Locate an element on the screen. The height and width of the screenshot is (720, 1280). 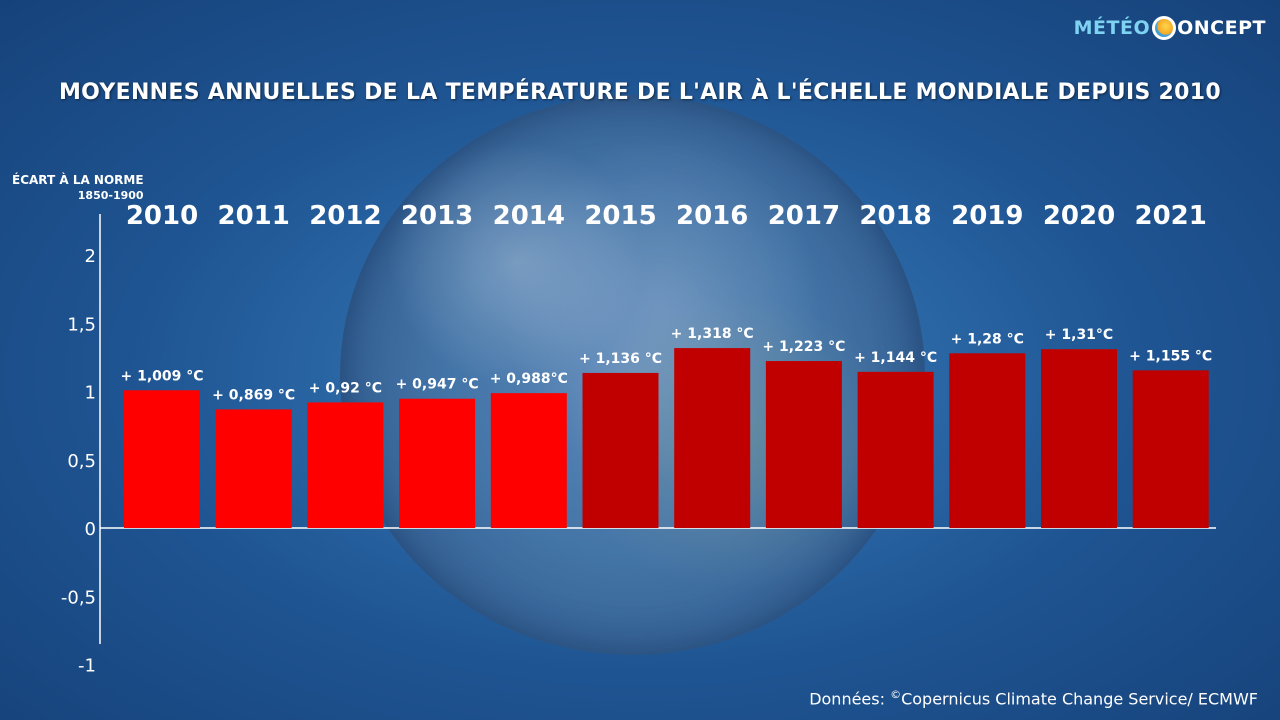
bar-2015 is located at coordinates (620, 450).